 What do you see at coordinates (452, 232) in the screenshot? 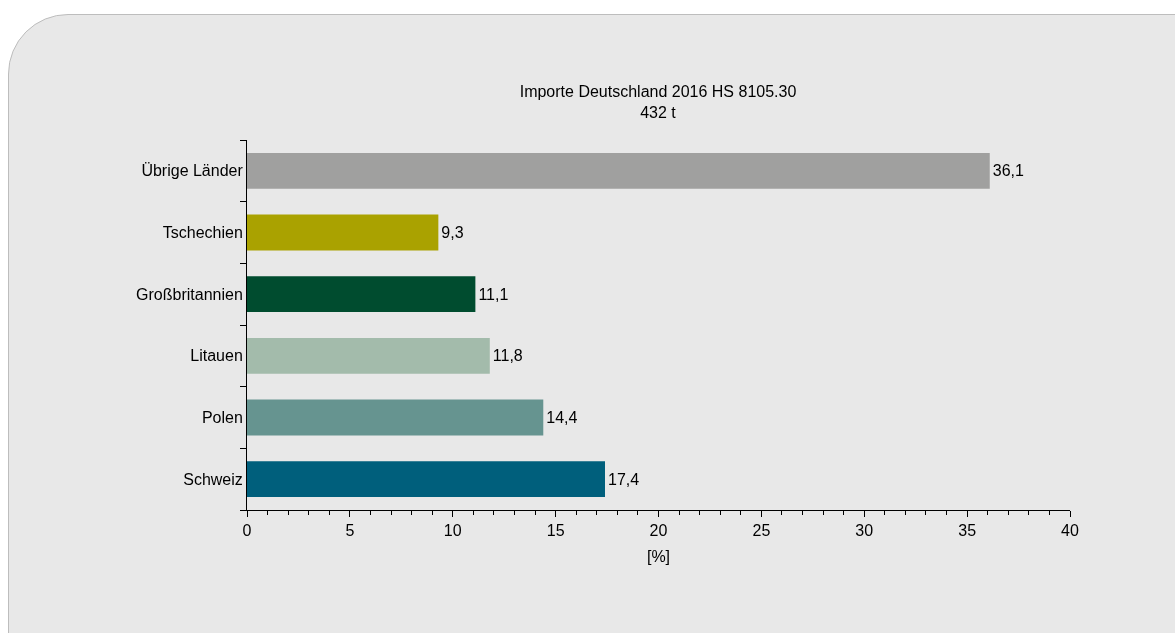
I see `data-label: 9,3` at bounding box center [452, 232].